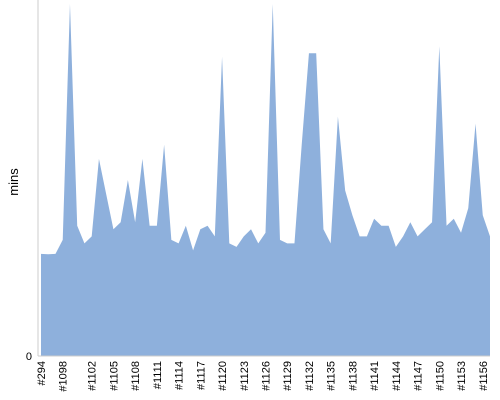  What do you see at coordinates (13, 182) in the screenshot?
I see `y-axis-label: mins` at bounding box center [13, 182].